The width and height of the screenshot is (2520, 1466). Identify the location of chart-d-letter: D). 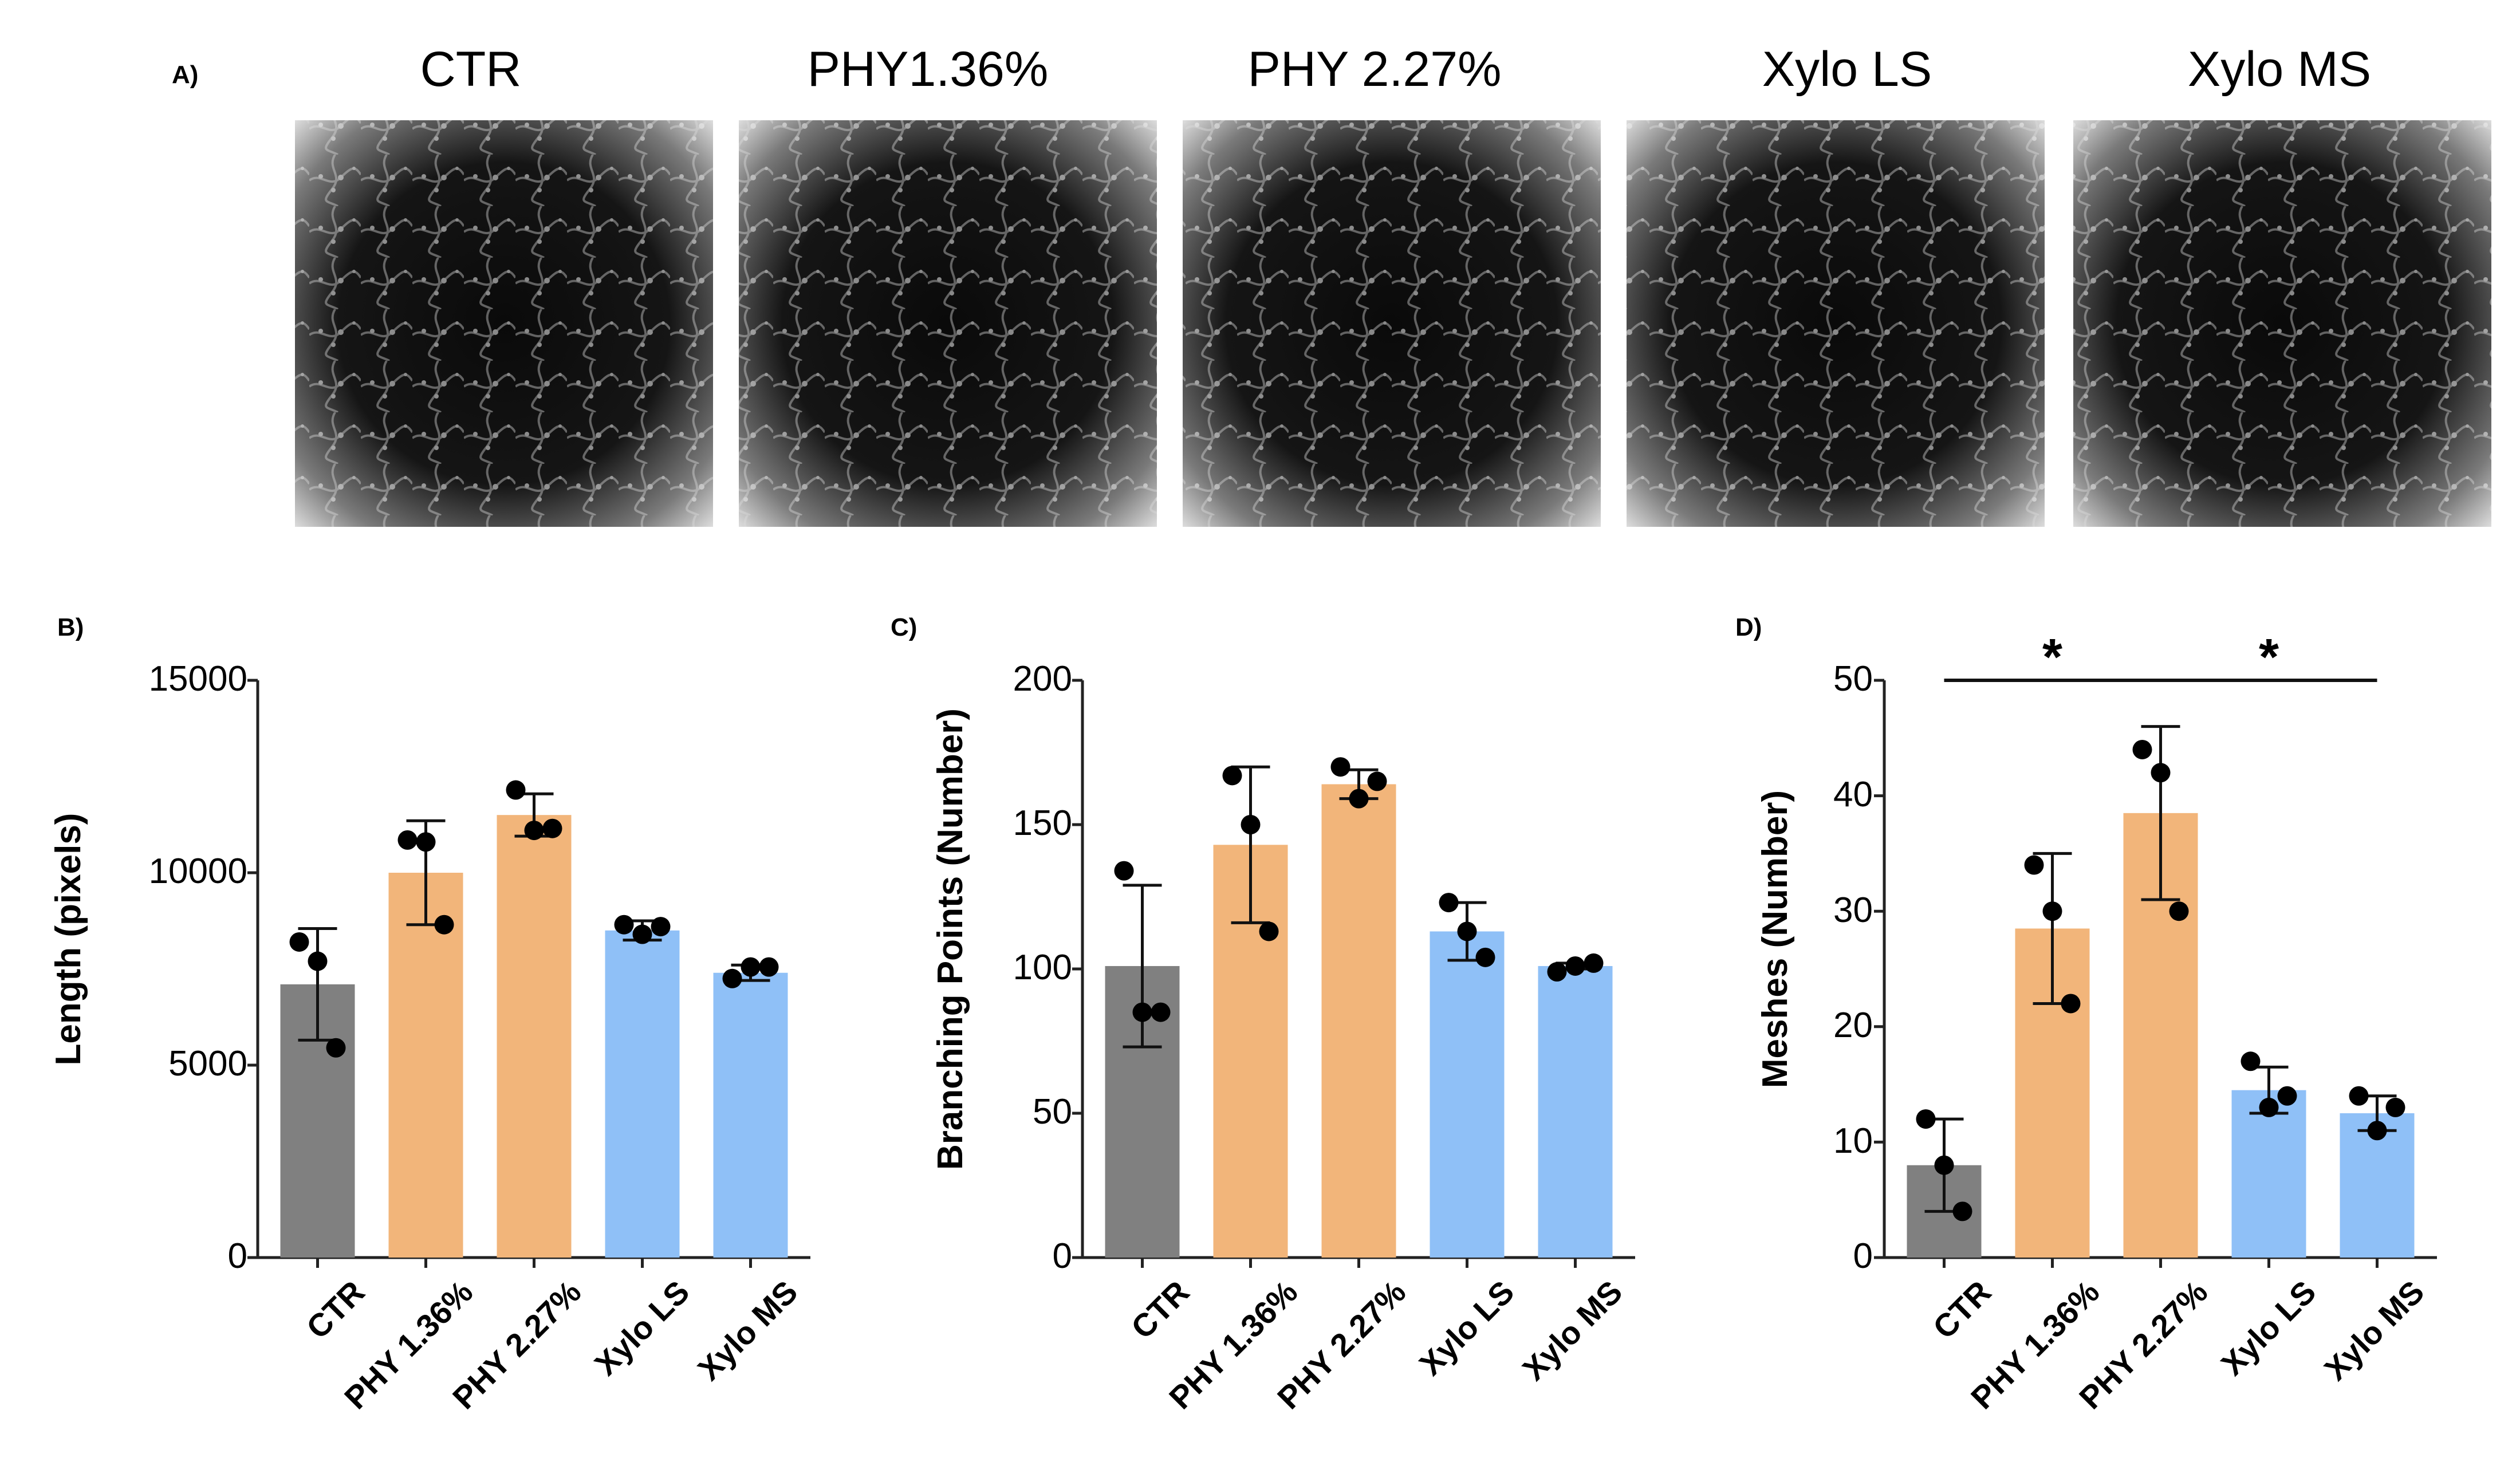
(1748, 627).